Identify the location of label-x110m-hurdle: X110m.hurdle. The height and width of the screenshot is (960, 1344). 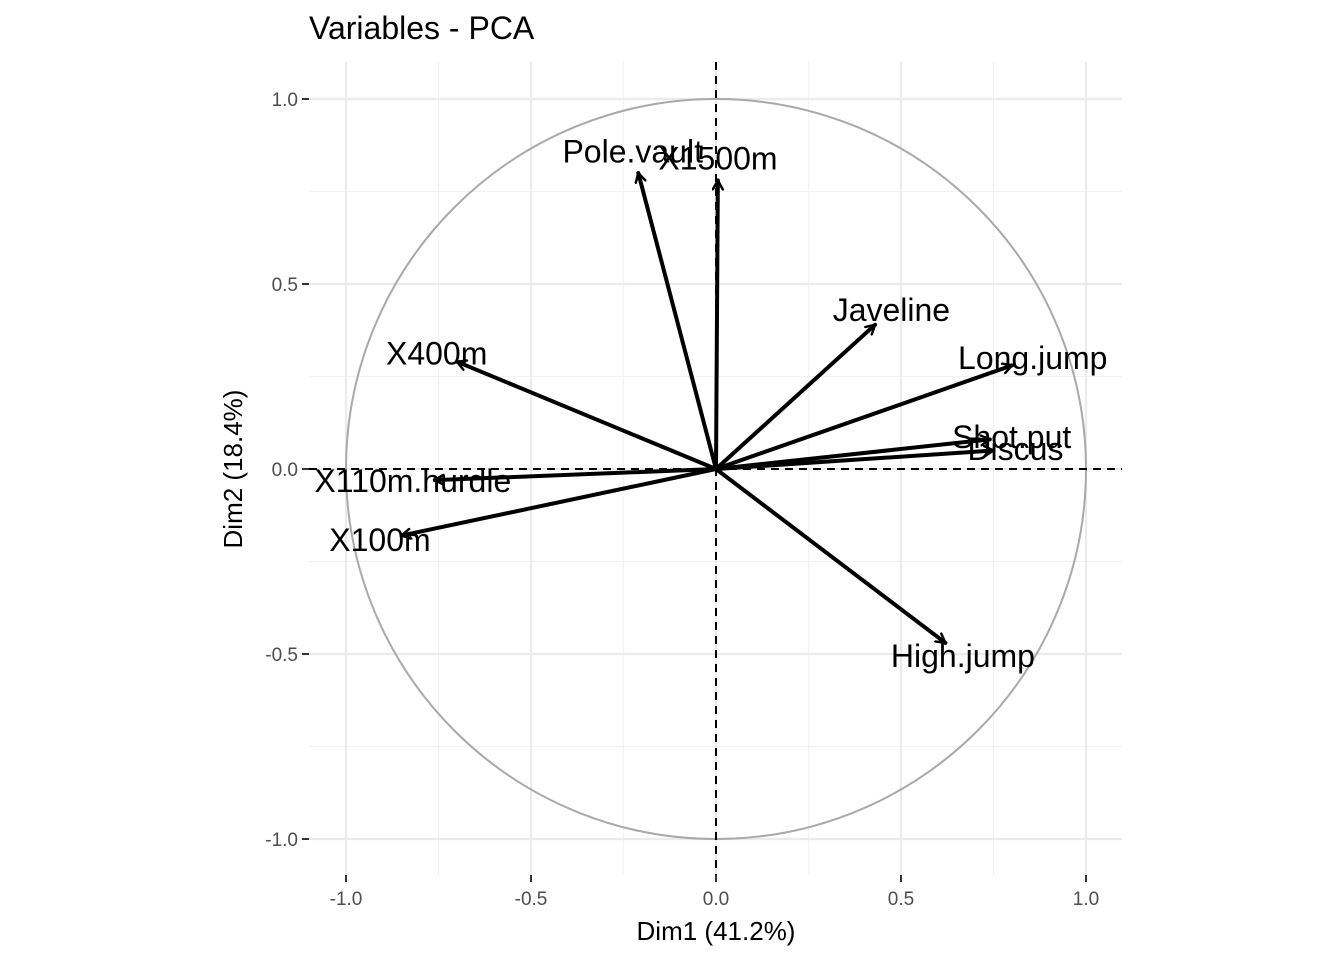
(412, 481).